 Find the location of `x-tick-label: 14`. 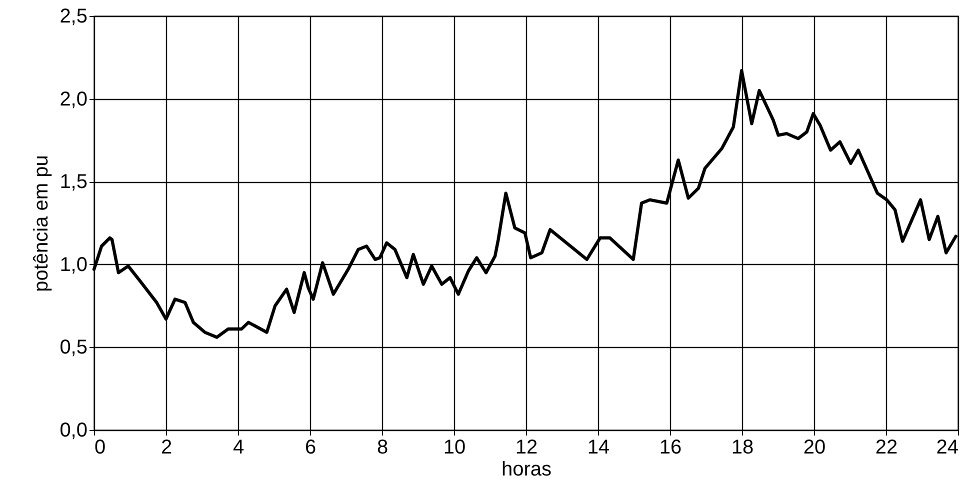

x-tick-label: 14 is located at coordinates (598, 447).